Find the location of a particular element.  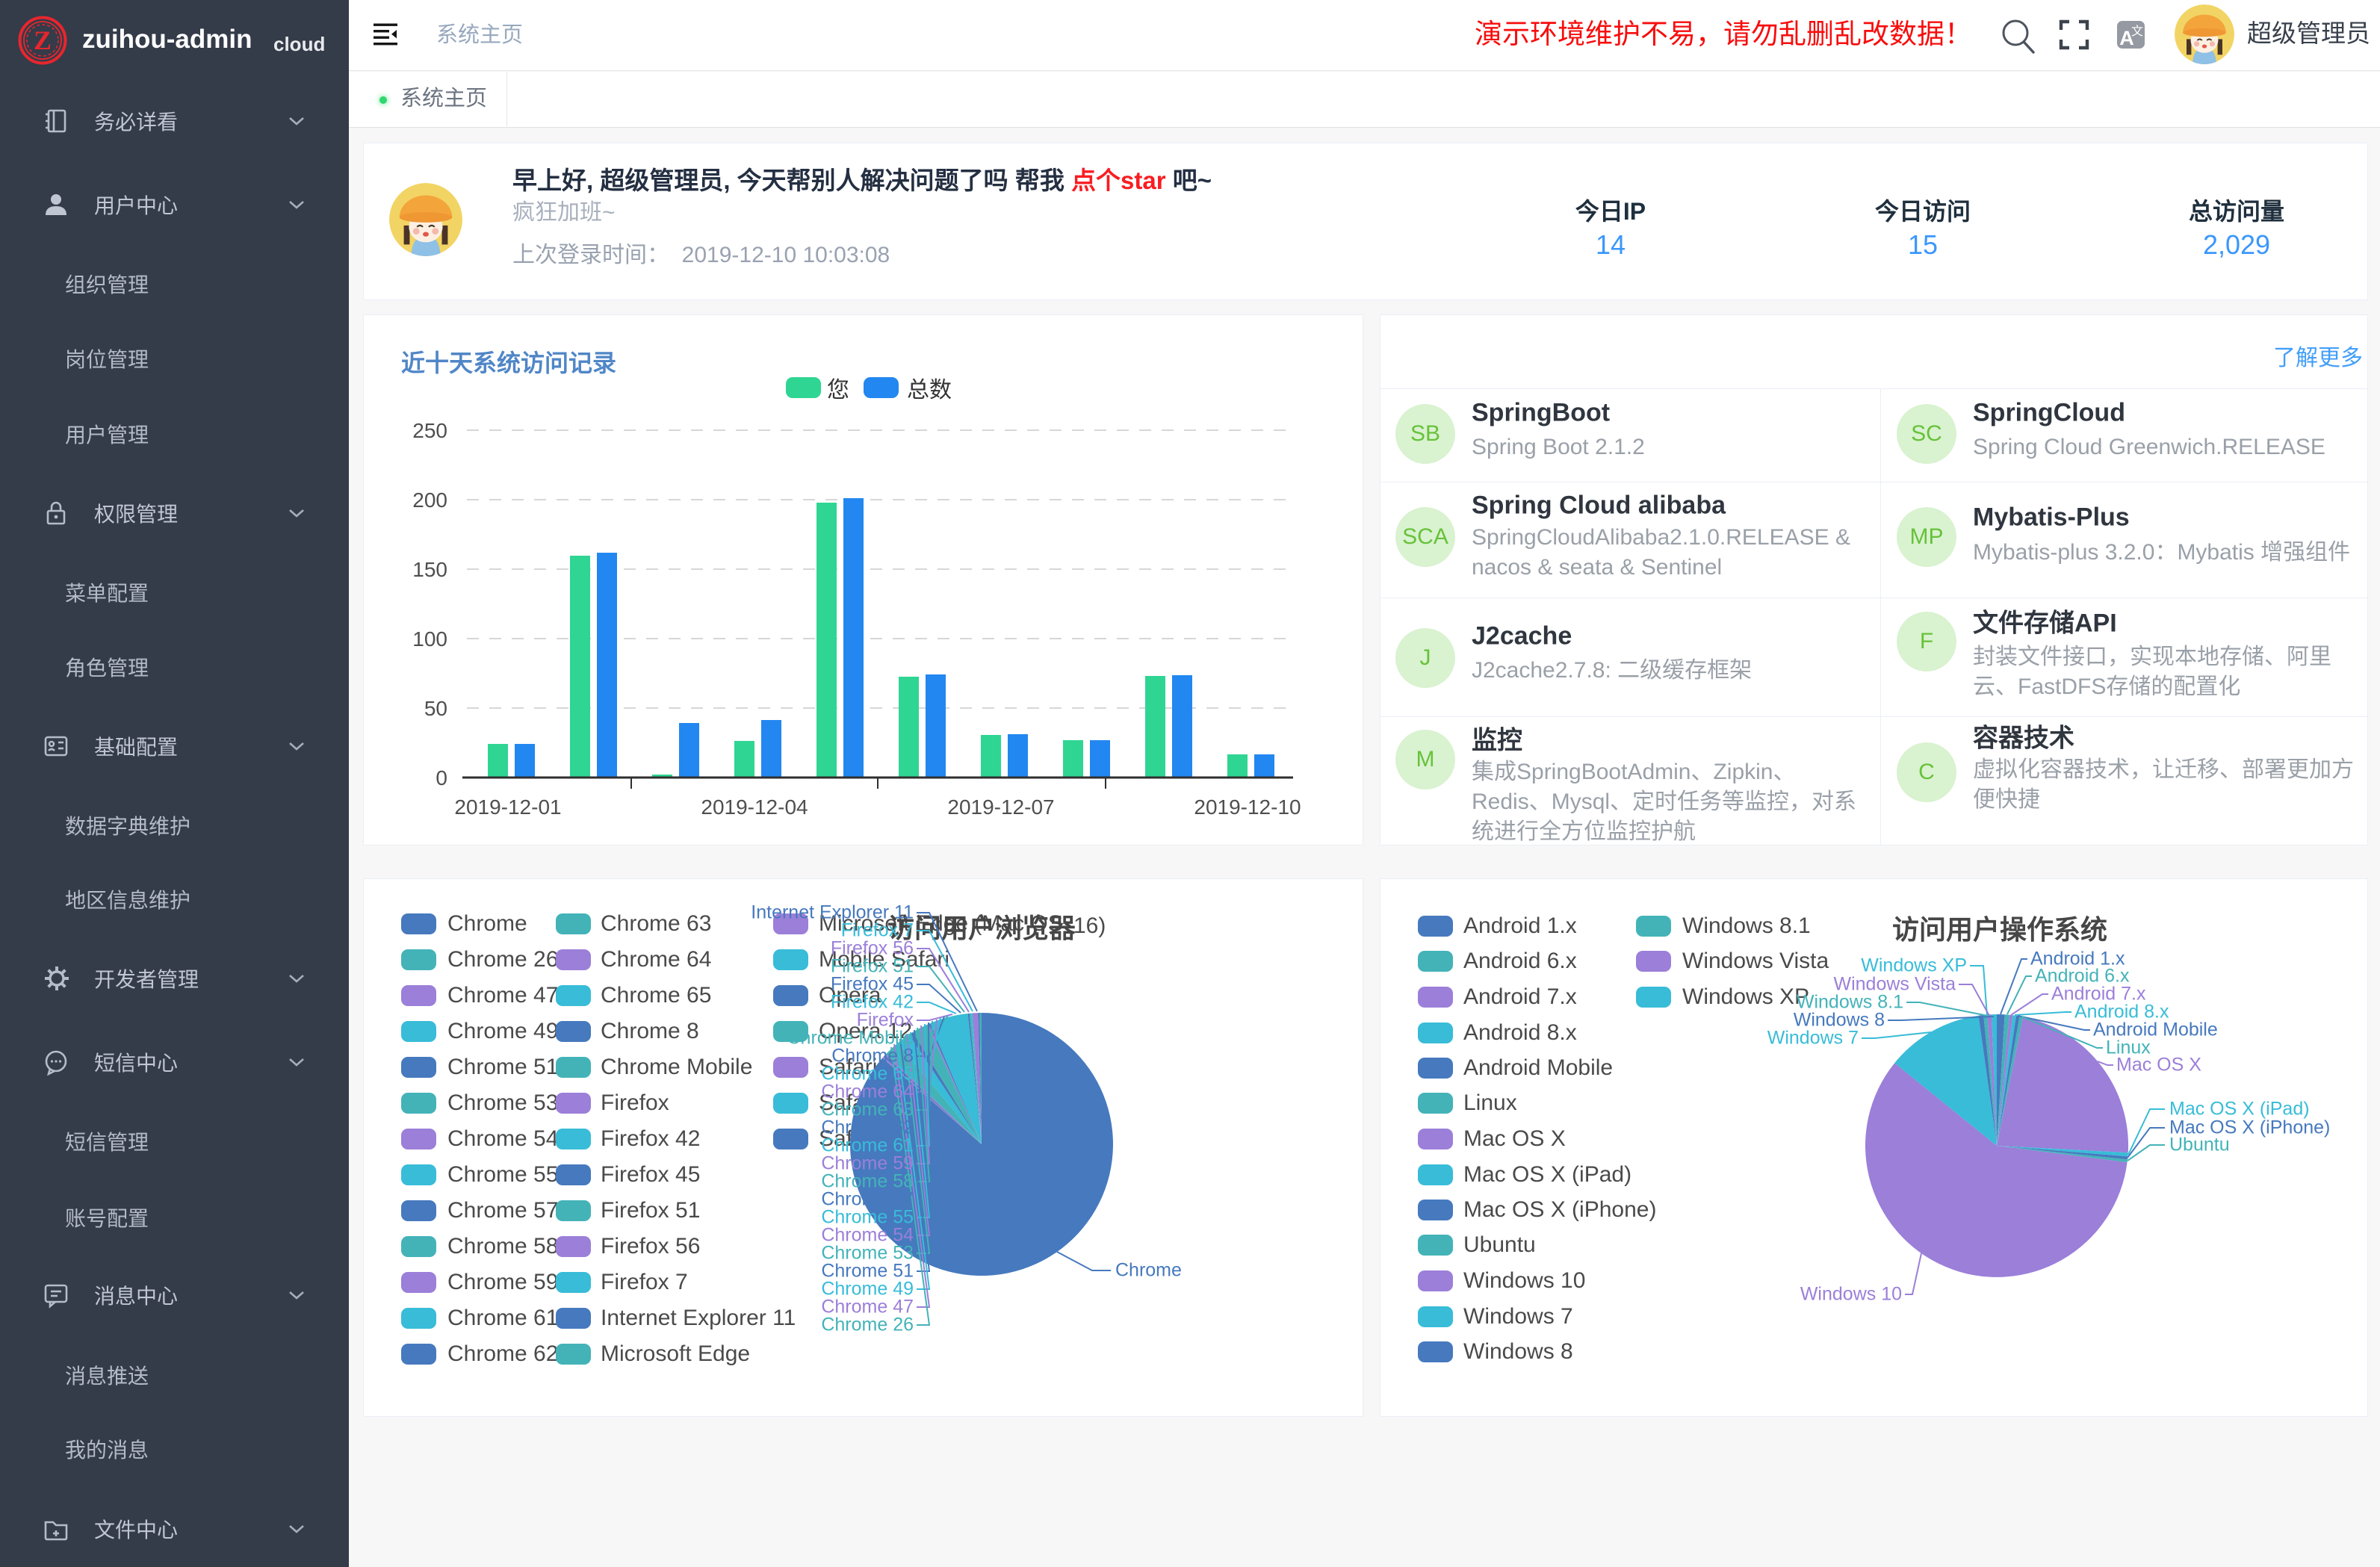

svg-text: 2019-12-10 is located at coordinates (1247, 807).